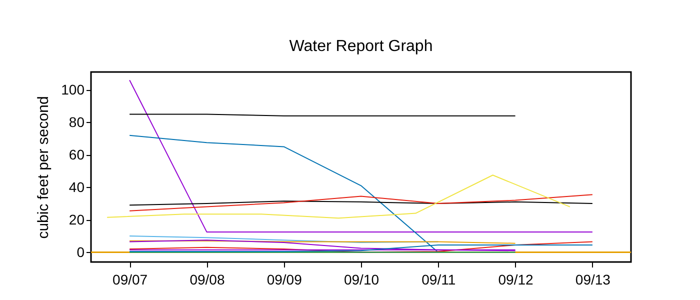 Image resolution: width=700 pixels, height=300 pixels. I want to click on x-tick-label: 09/07, so click(130, 280).